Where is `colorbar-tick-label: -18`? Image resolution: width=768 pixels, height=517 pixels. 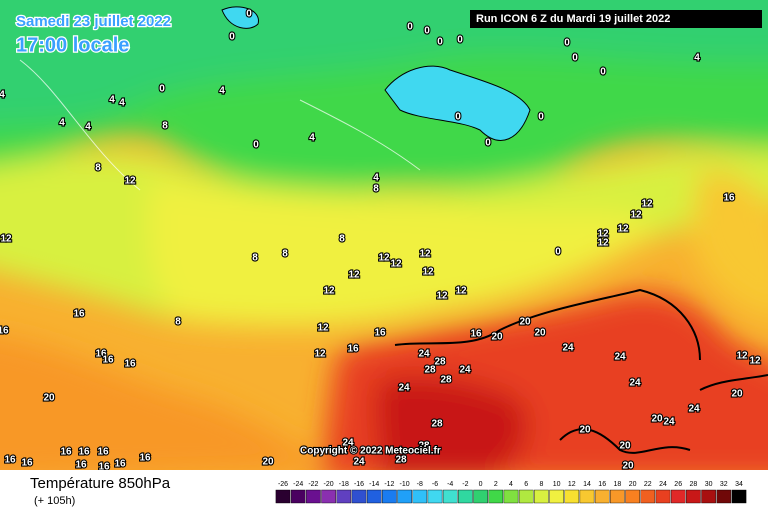
colorbar-tick-label: -18 is located at coordinates (344, 484).